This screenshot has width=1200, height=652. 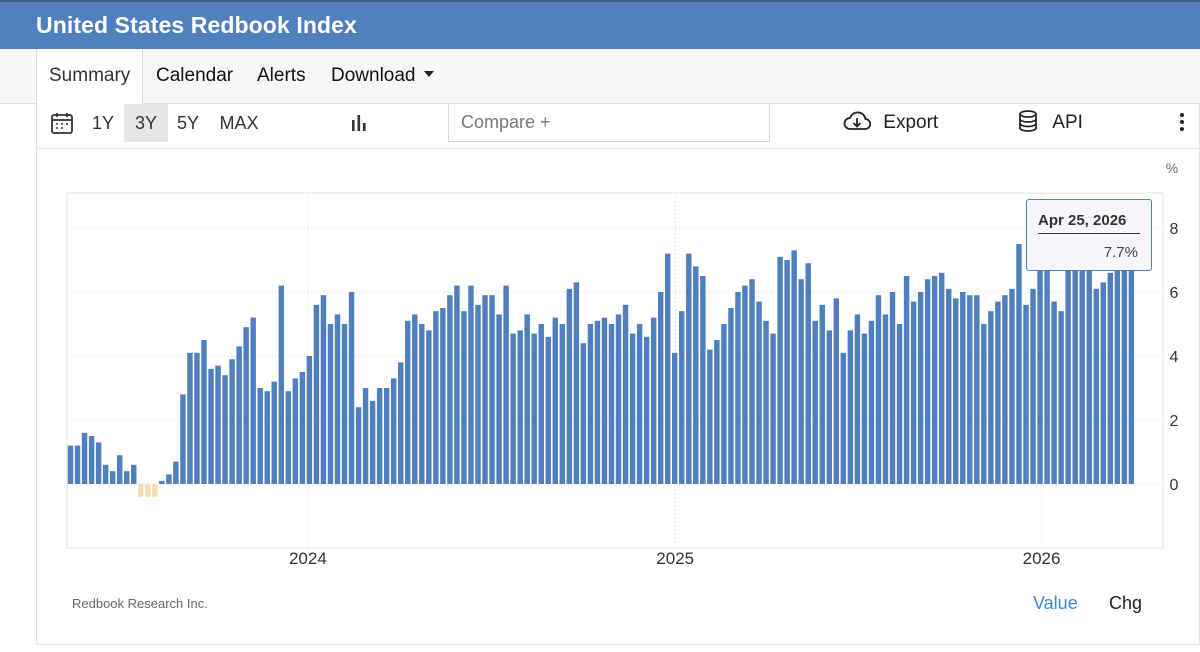 I want to click on tab-calendar: Calendar, so click(x=195, y=75).